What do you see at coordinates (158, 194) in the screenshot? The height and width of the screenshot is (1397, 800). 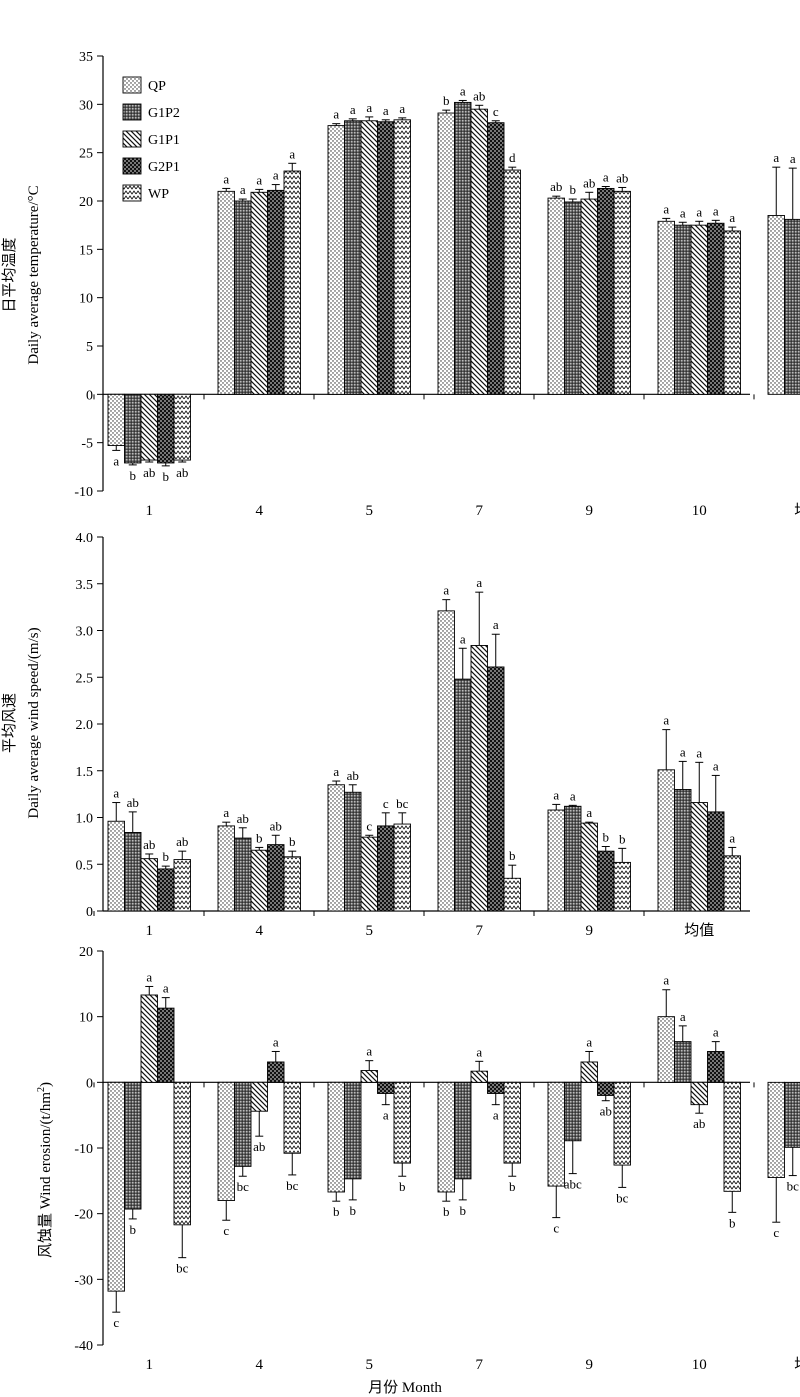 I see `legend-label: WP` at bounding box center [158, 194].